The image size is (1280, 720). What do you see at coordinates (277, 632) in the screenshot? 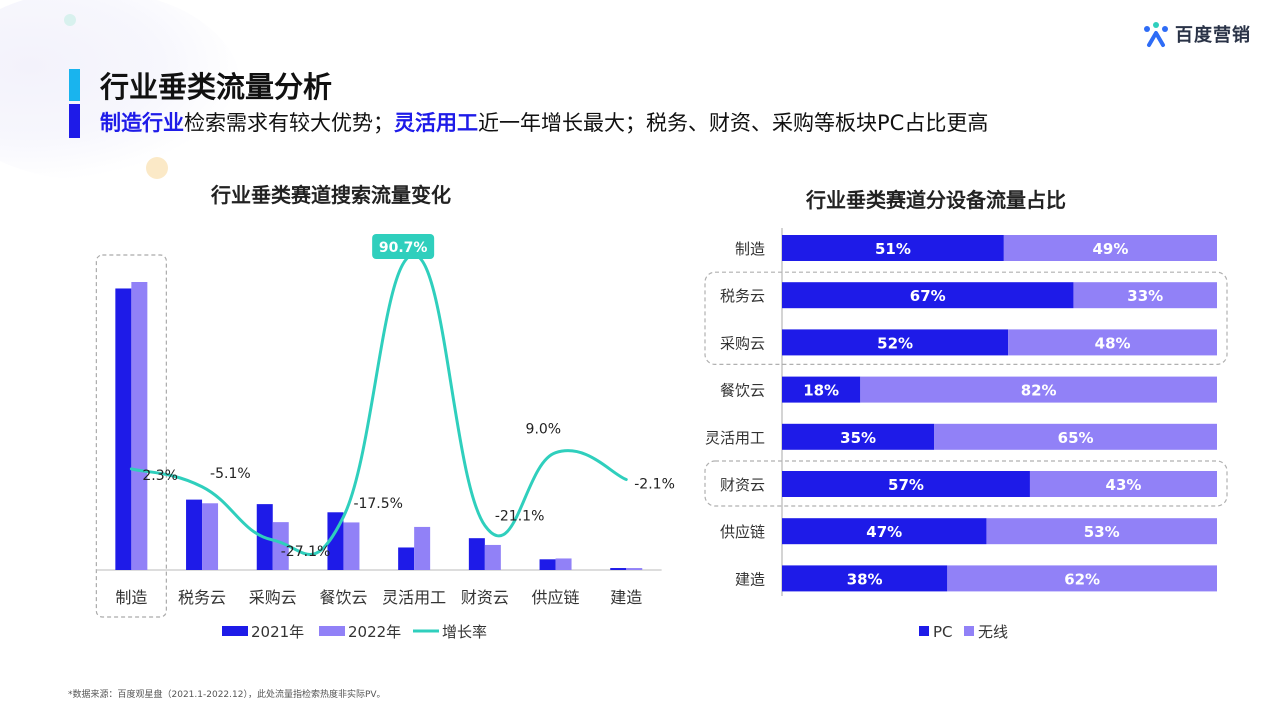
I see `legend-label-2021: 2021年` at bounding box center [277, 632].